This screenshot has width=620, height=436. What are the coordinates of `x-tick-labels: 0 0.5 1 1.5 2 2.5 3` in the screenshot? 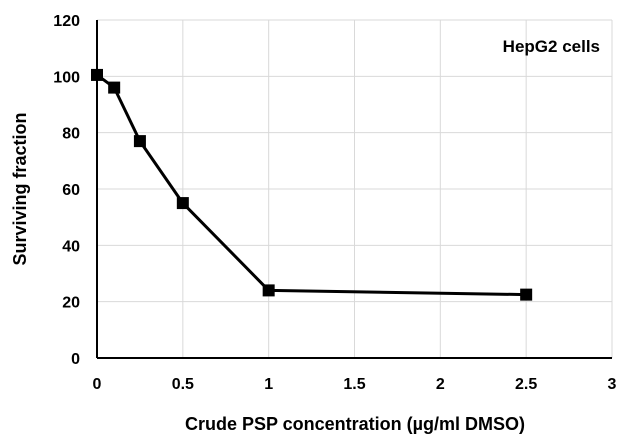 It's located at (355, 384).